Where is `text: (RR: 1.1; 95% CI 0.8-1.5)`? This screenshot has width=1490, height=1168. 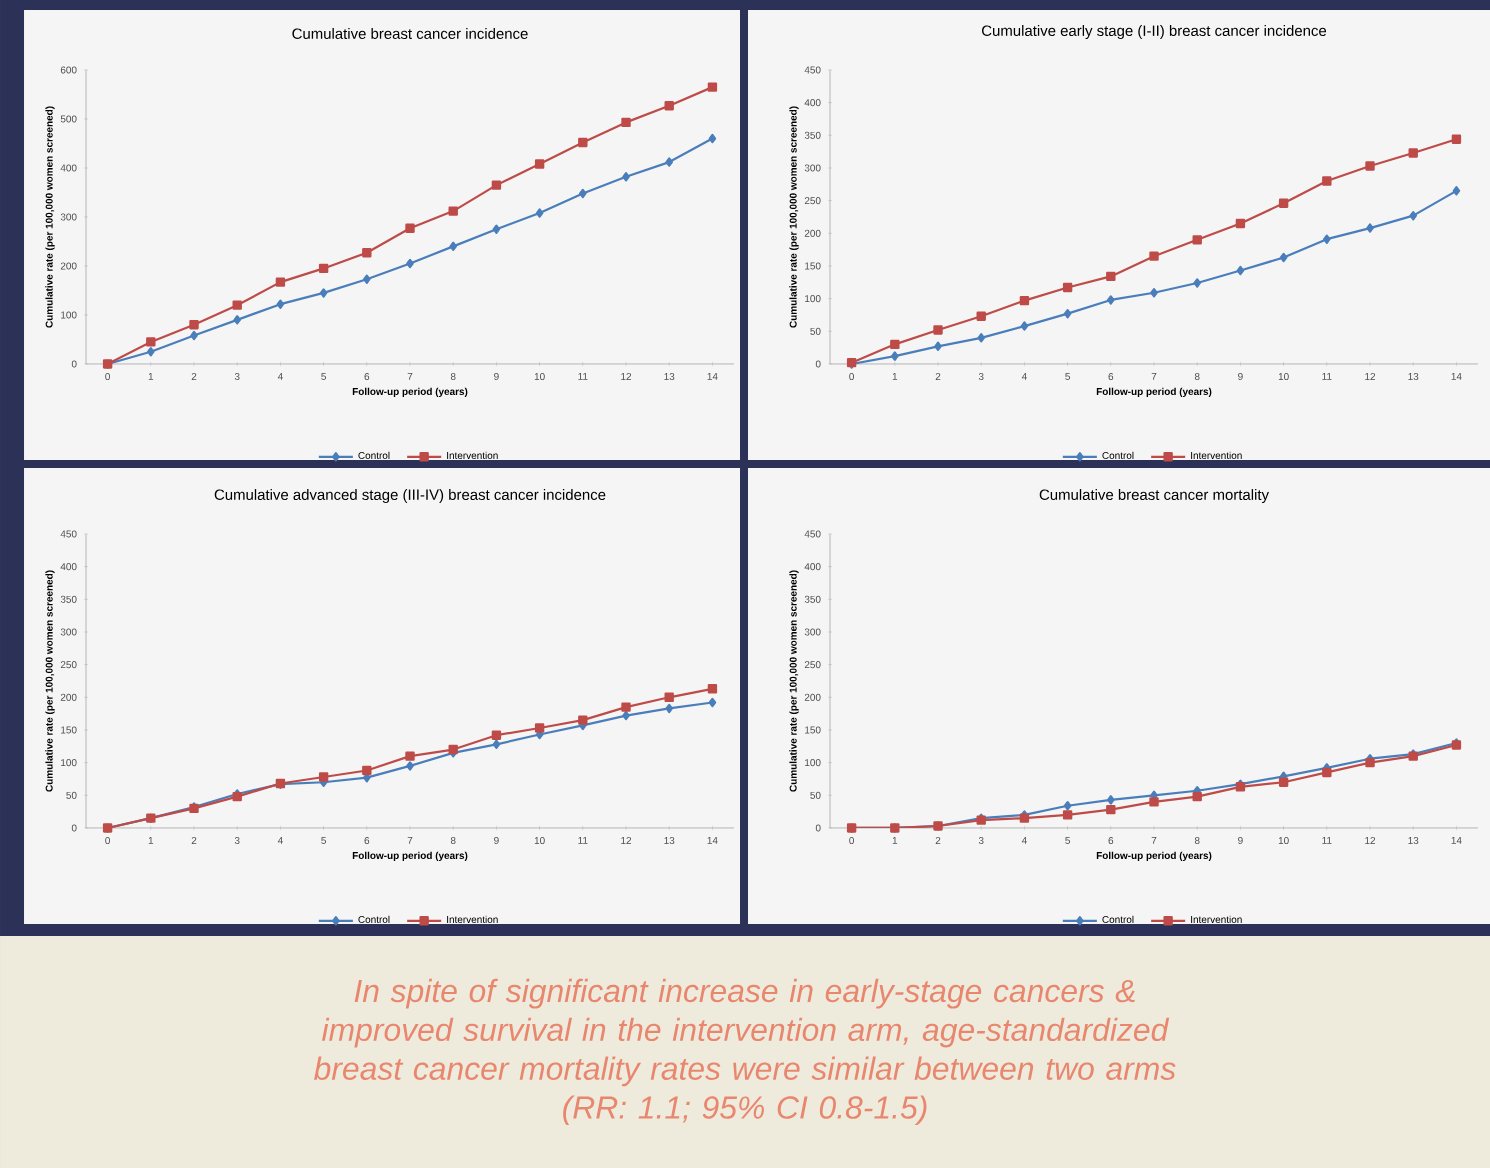
text: (RR: 1.1; 95% CI 0.8-1.5) is located at coordinates (745, 1110).